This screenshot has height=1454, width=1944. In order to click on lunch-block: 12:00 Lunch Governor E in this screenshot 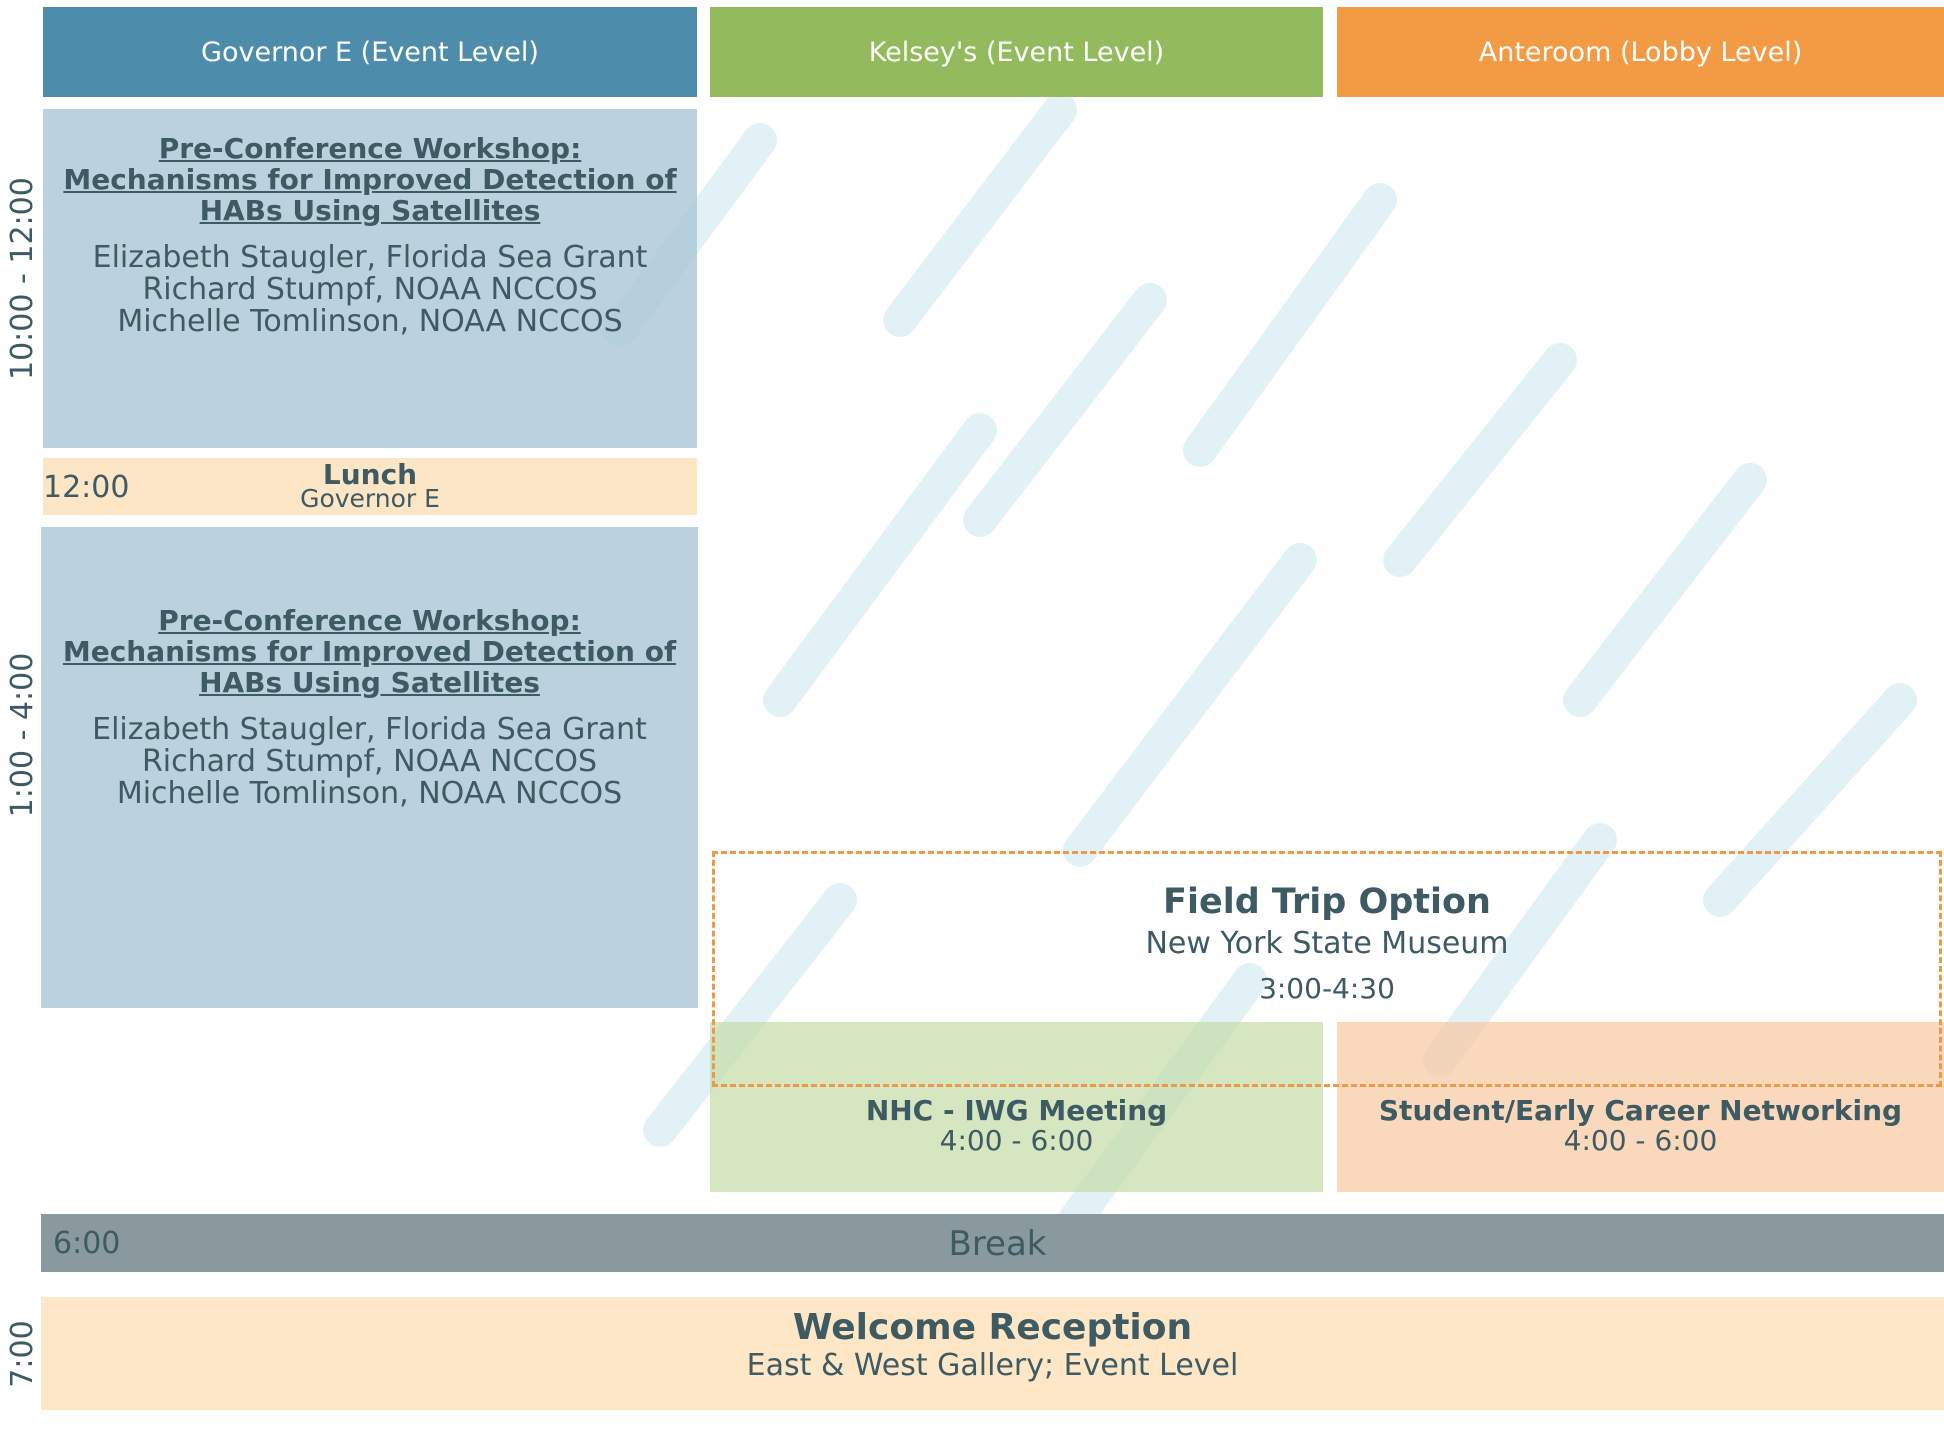, I will do `click(370, 486)`.